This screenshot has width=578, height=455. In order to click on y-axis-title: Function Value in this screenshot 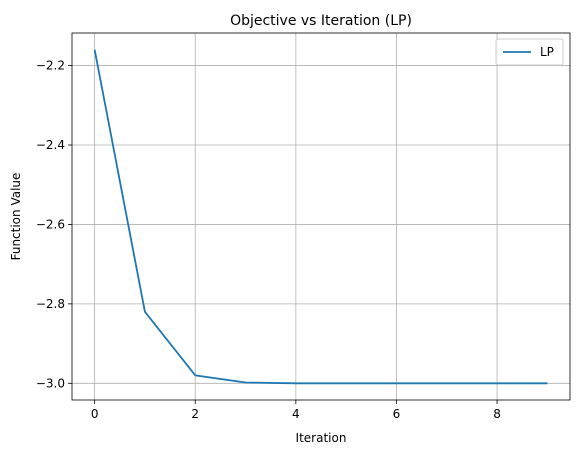, I will do `click(16, 217)`.